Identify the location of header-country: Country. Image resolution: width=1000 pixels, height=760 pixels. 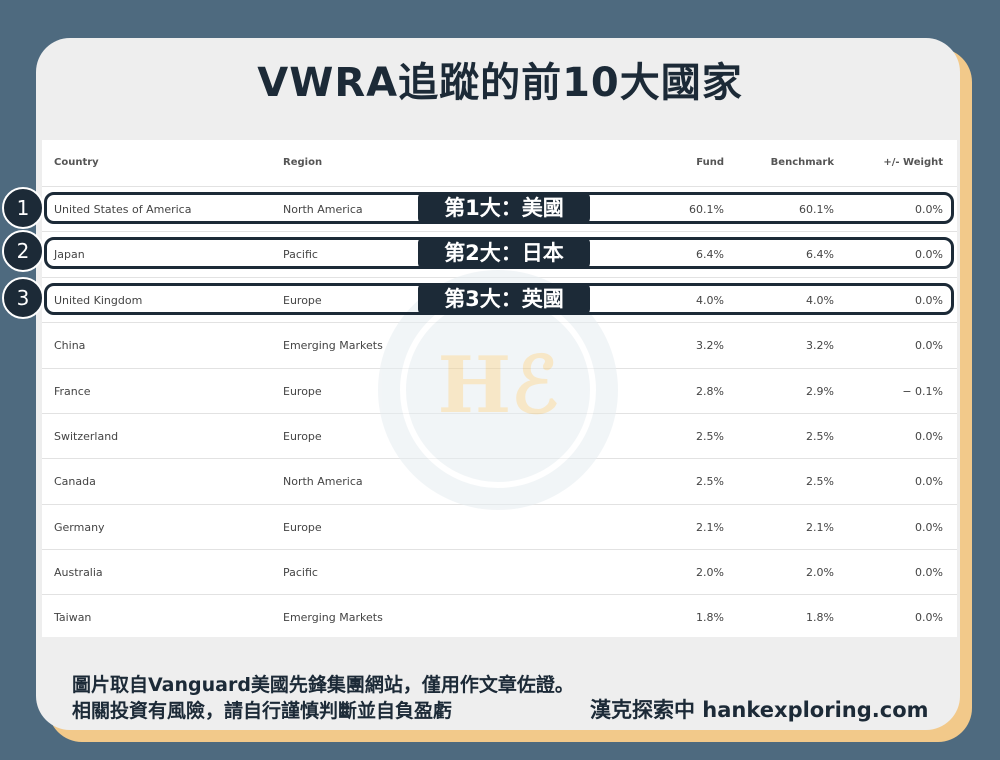
(76, 162).